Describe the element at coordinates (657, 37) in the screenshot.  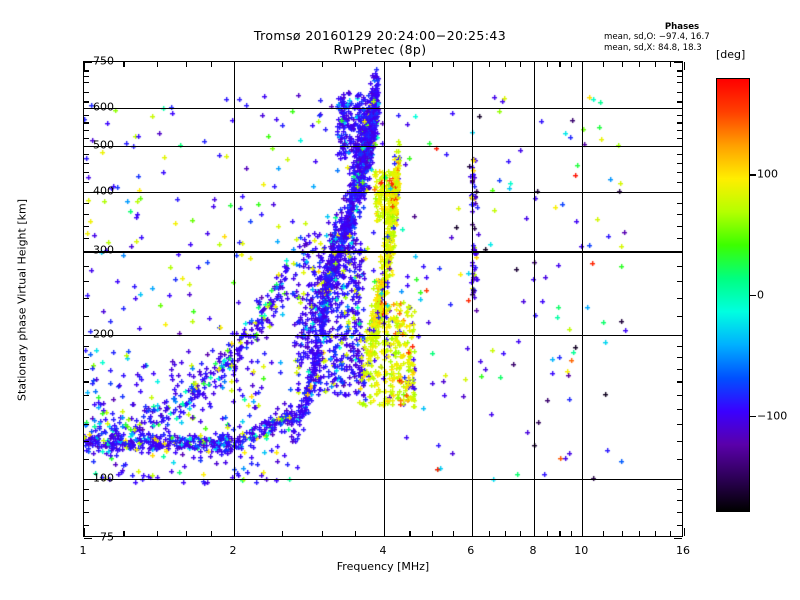
I see `phase-stats-o-mode: mean, sd,O: −97.4, 16.7` at that location.